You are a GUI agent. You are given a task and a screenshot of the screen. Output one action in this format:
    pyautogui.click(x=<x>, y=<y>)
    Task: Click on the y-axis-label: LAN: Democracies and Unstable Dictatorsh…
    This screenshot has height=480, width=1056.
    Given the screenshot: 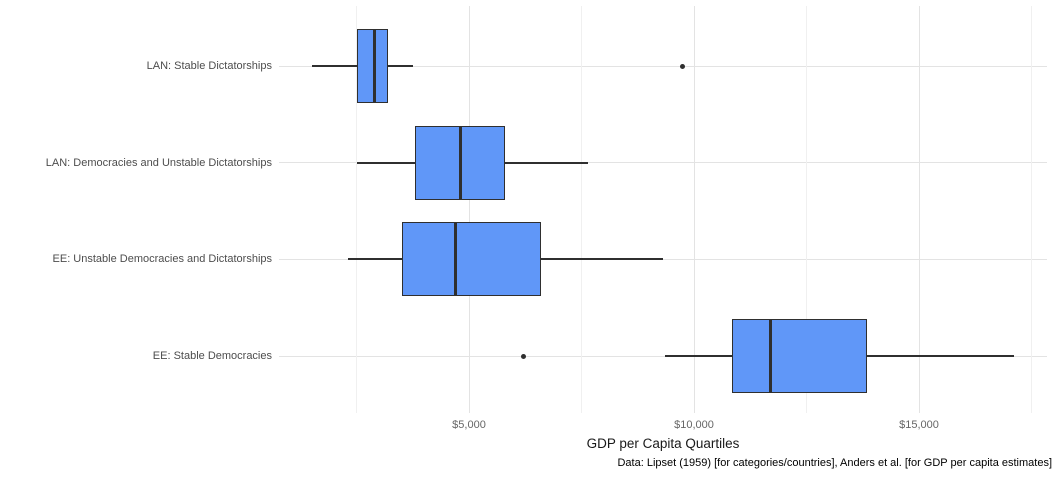 What is the action you would take?
    pyautogui.click(x=158, y=162)
    